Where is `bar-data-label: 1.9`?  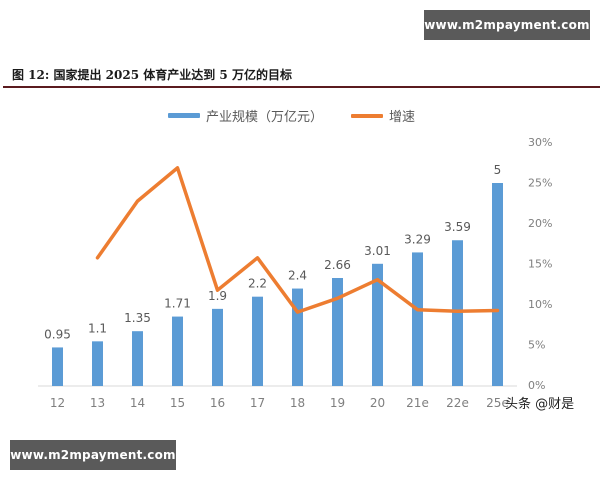
bar-data-label: 1.9 is located at coordinates (217, 296).